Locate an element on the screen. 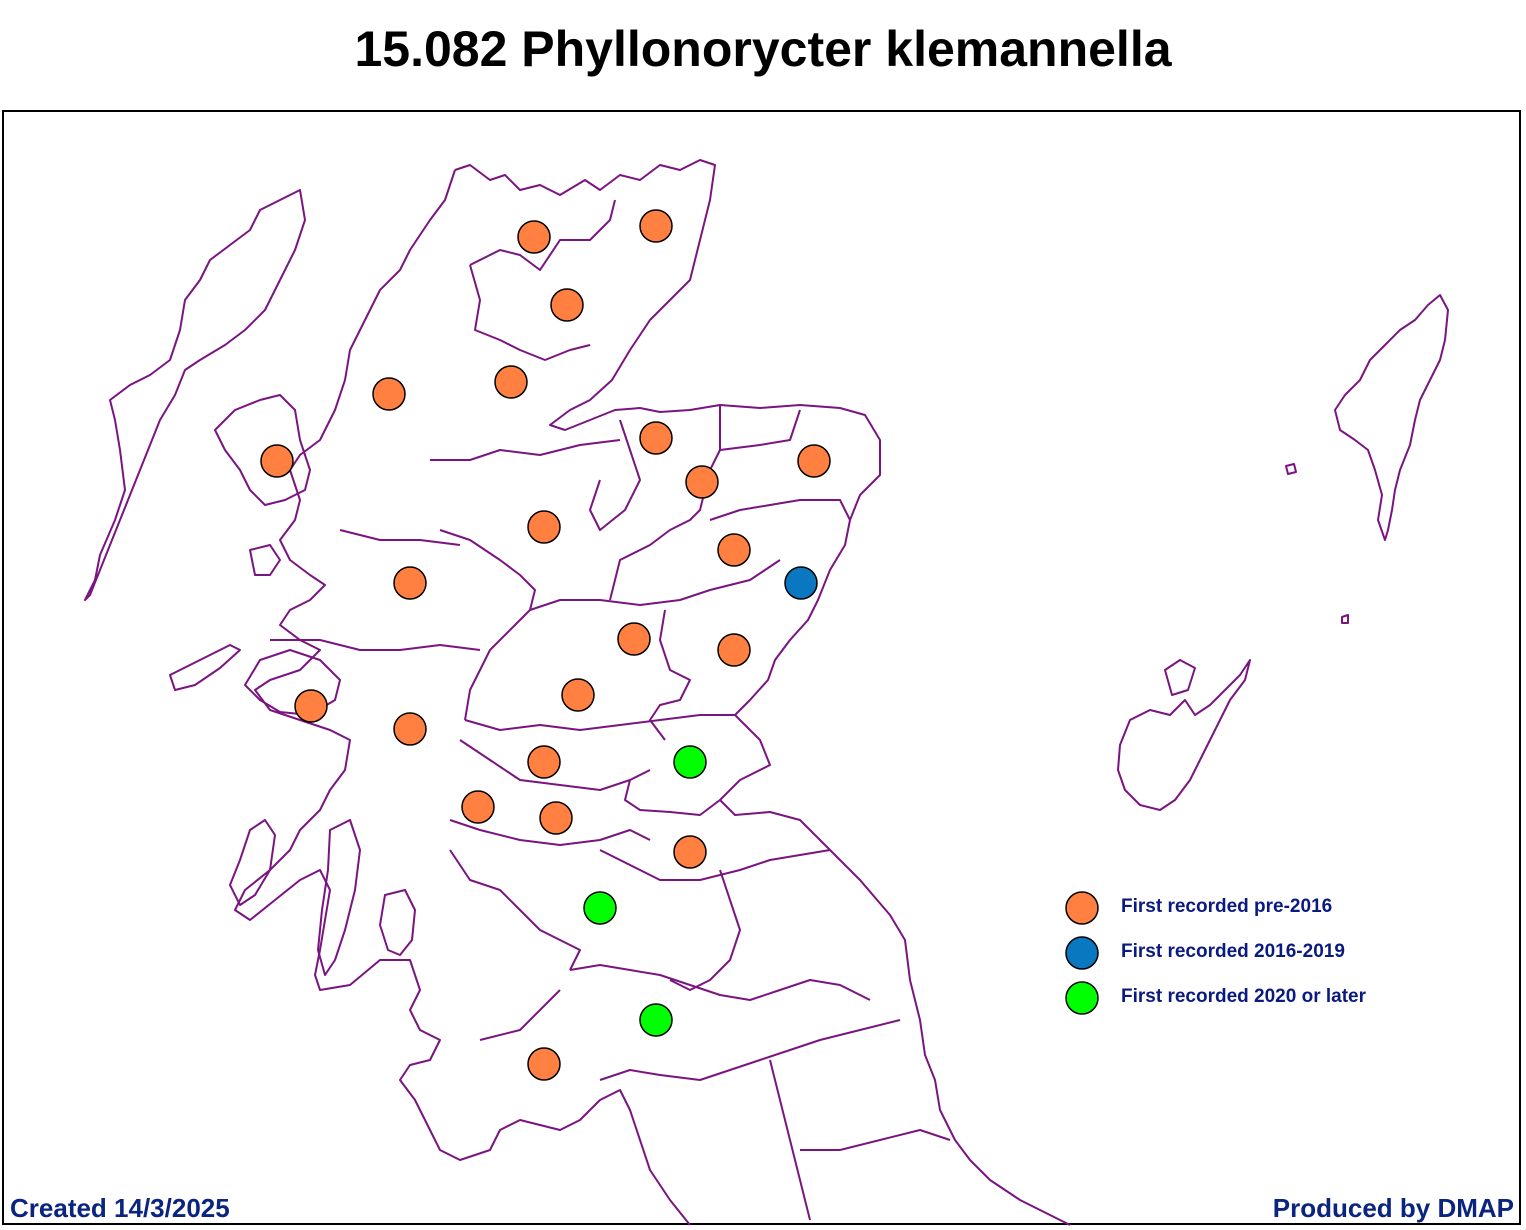 This screenshot has width=1526, height=1230. fair-isle-outline is located at coordinates (1291, 469).